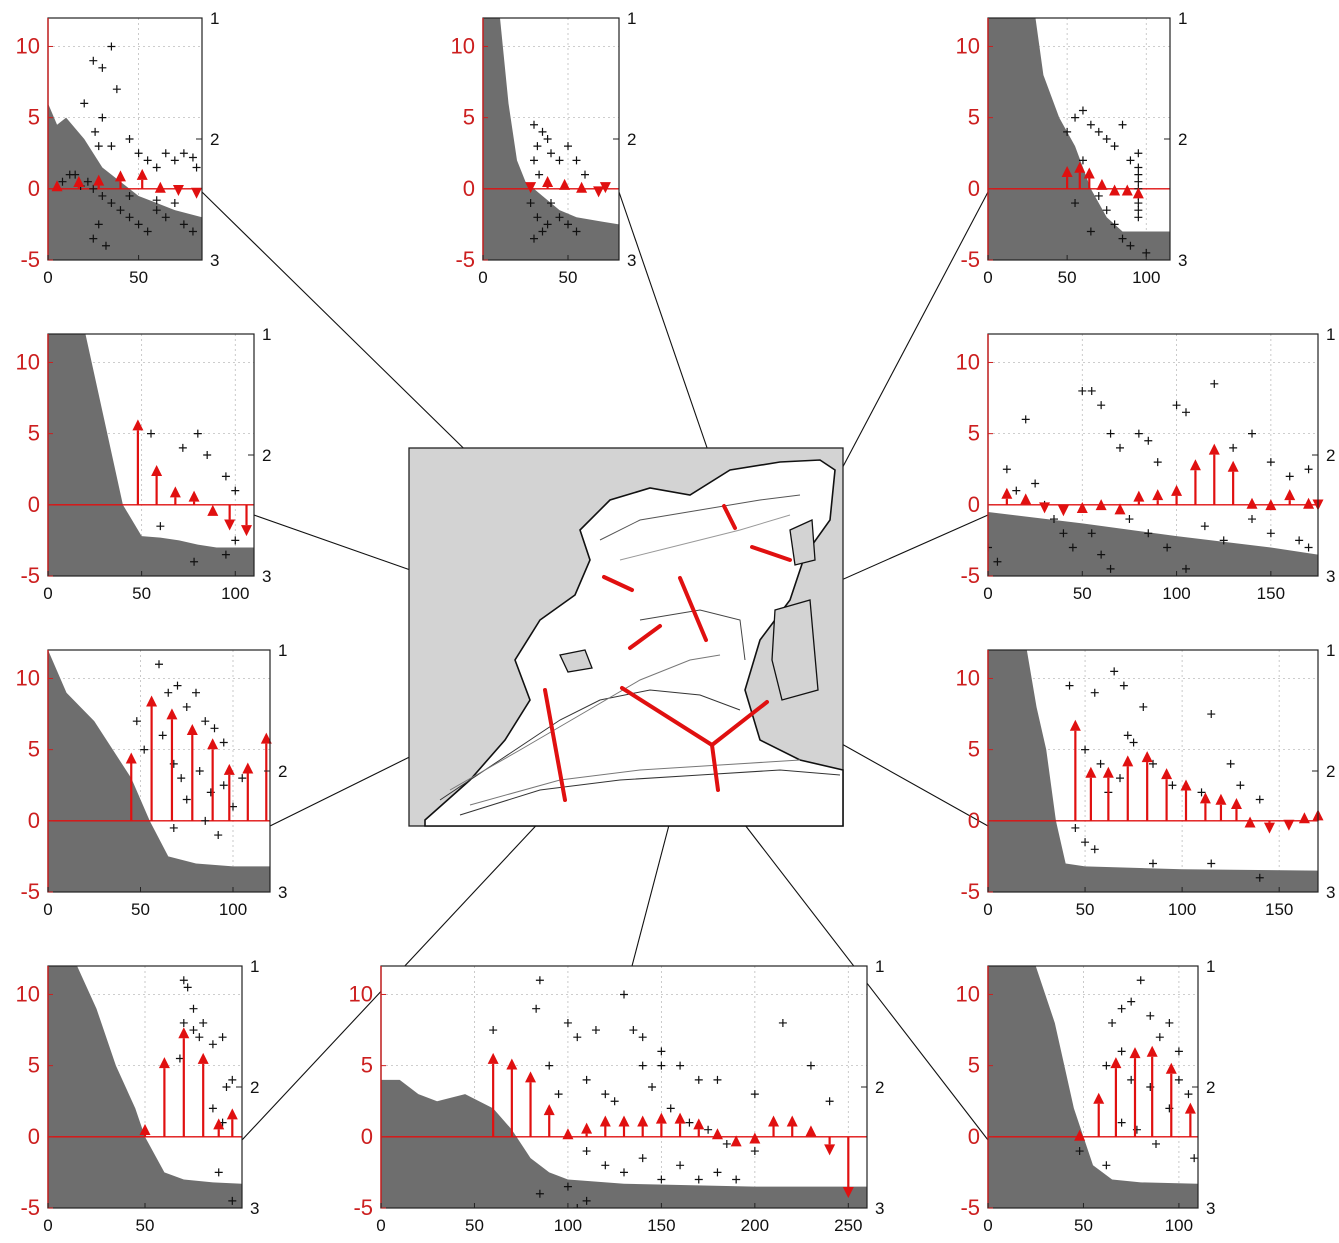  What do you see at coordinates (254, 966) in the screenshot?
I see `right-axis-label: 1` at bounding box center [254, 966].